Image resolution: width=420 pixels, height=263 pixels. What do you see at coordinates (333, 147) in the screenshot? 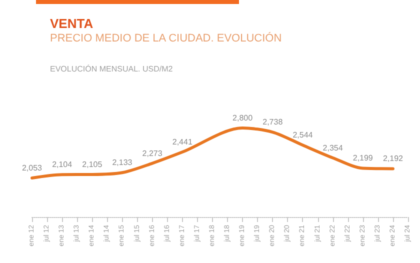
I see `data-label: 2,354` at bounding box center [333, 147].